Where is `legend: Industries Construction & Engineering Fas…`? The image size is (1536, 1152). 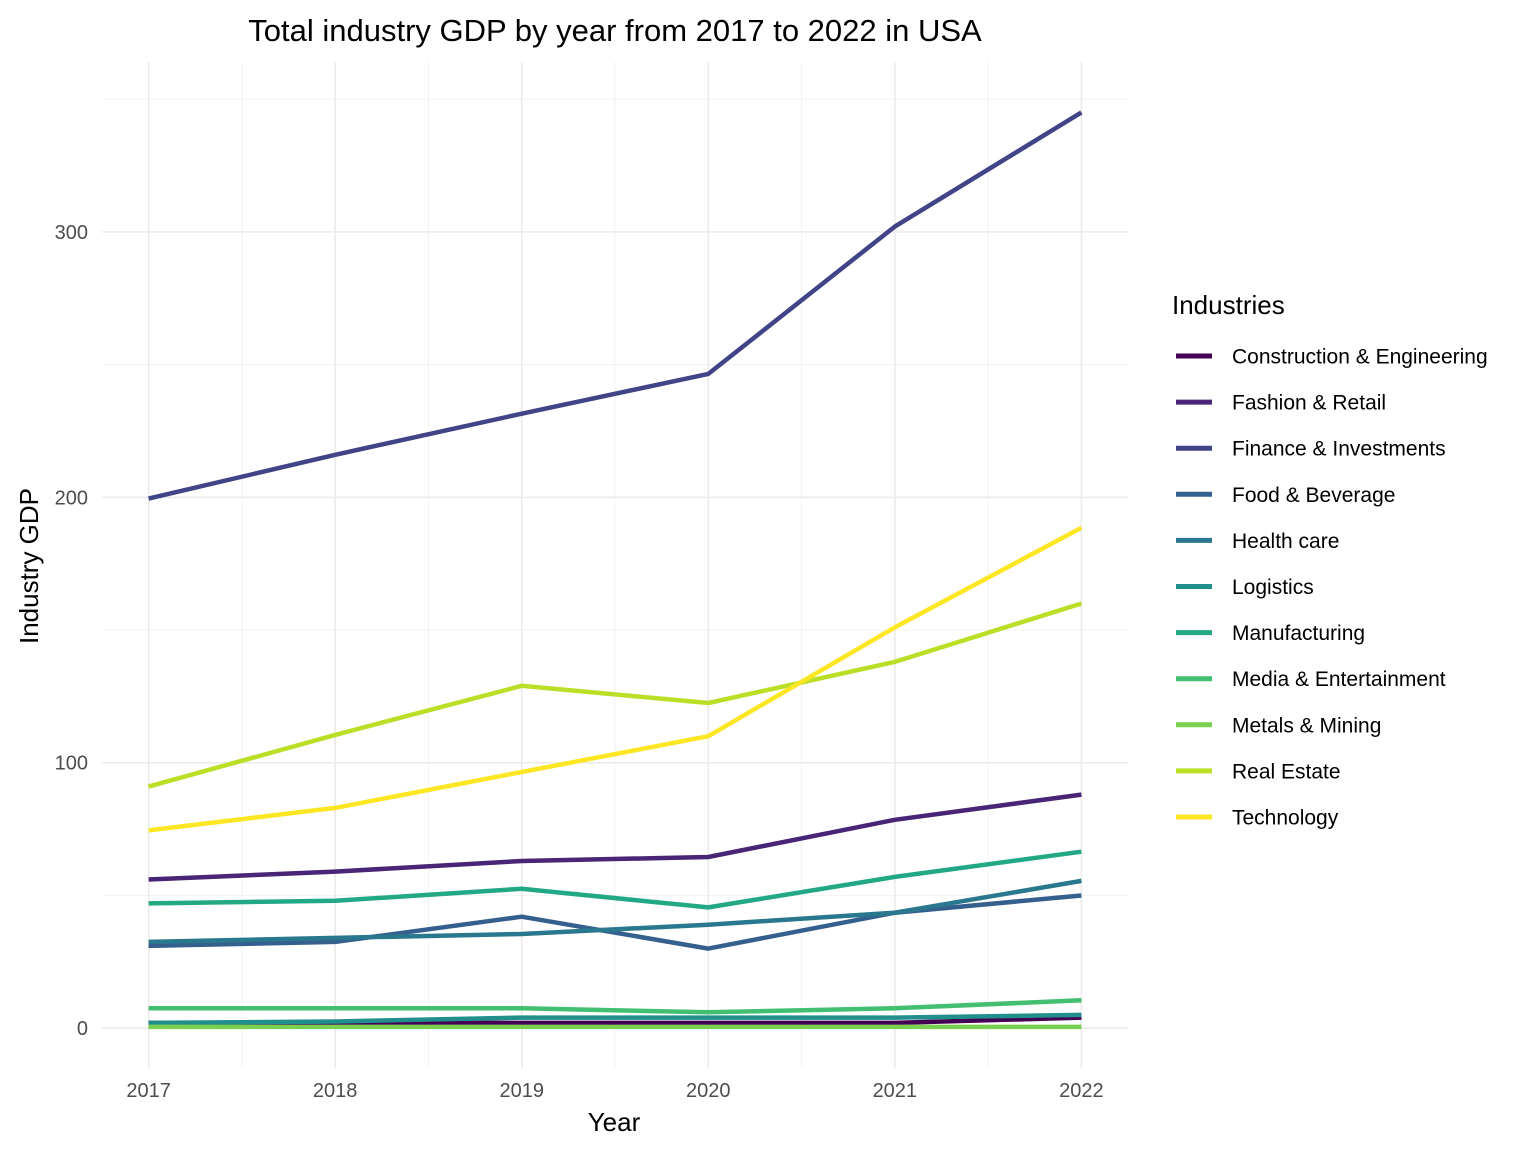 legend: Industries Construction & Engineering Fas… is located at coordinates (1330, 560).